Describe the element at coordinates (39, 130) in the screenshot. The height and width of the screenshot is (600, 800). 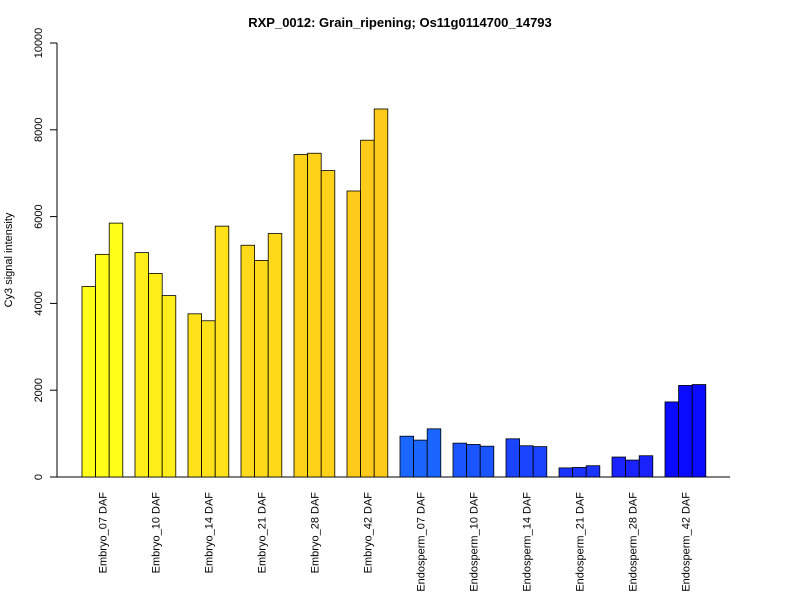
I see `y-tick-label: 8000` at that location.